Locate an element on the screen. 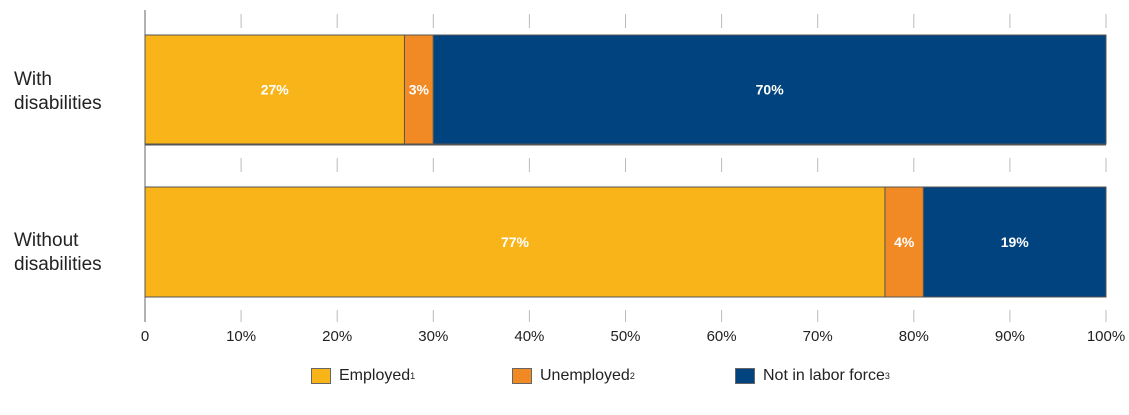 The width and height of the screenshot is (1129, 415). legend-label: Employed is located at coordinates (375, 375).